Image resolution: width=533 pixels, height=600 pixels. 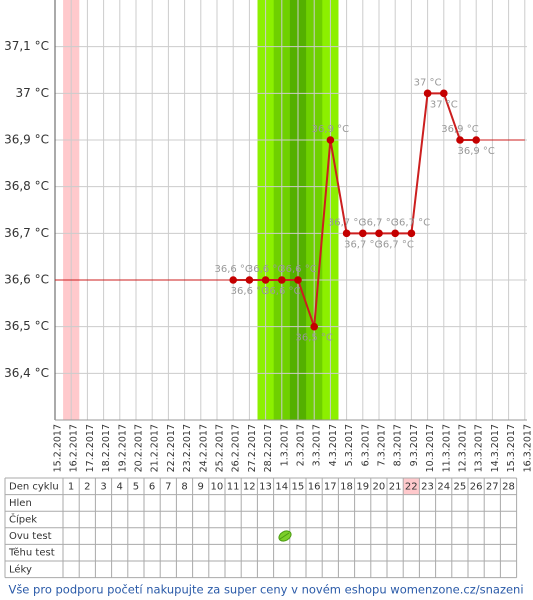 I want to click on cycle-day: 9, so click(x=201, y=486).